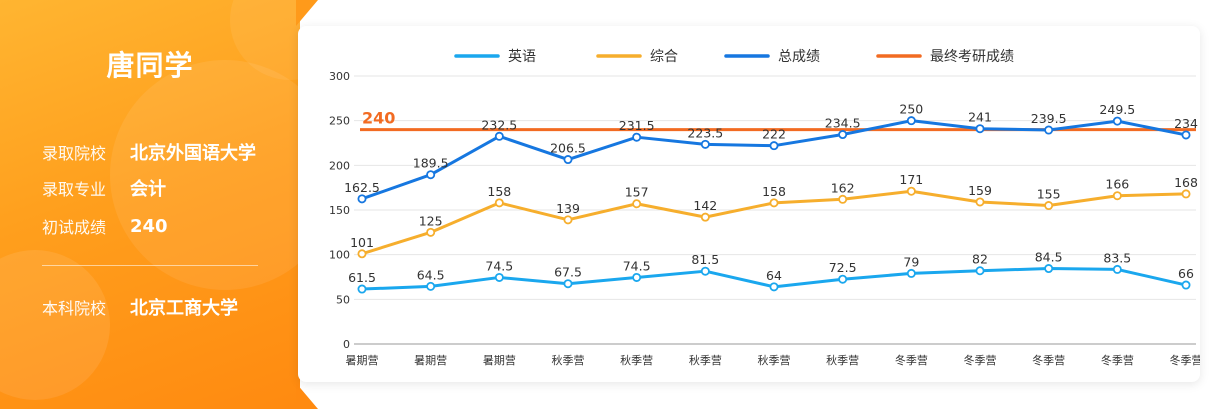 This screenshot has width=1223, height=409. What do you see at coordinates (431, 274) in the screenshot?
I see `data-label: 64.5` at bounding box center [431, 274].